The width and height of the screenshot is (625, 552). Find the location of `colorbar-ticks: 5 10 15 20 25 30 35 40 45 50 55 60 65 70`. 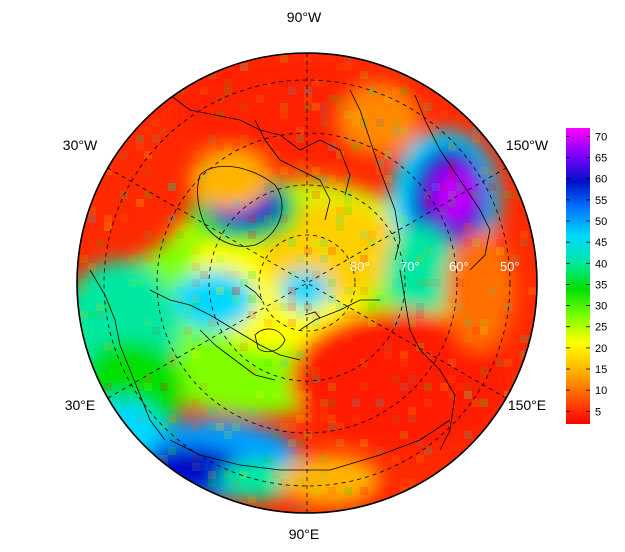

colorbar-ticks: 5 10 15 20 25 30 35 40 45 50 55 60 65 70 is located at coordinates (586, 274).